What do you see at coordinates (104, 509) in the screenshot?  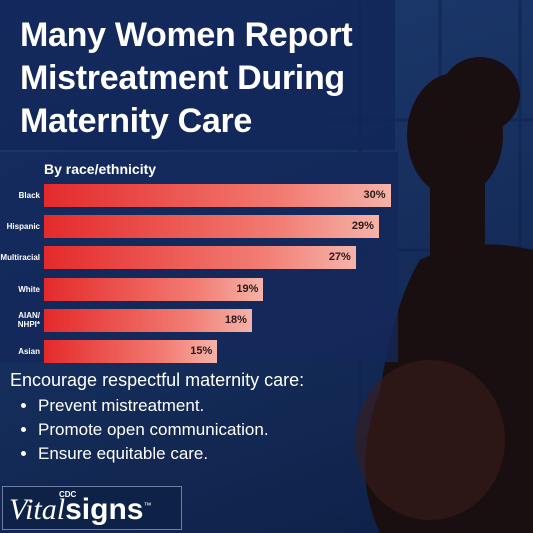 I see `logo-word: signs` at bounding box center [104, 509].